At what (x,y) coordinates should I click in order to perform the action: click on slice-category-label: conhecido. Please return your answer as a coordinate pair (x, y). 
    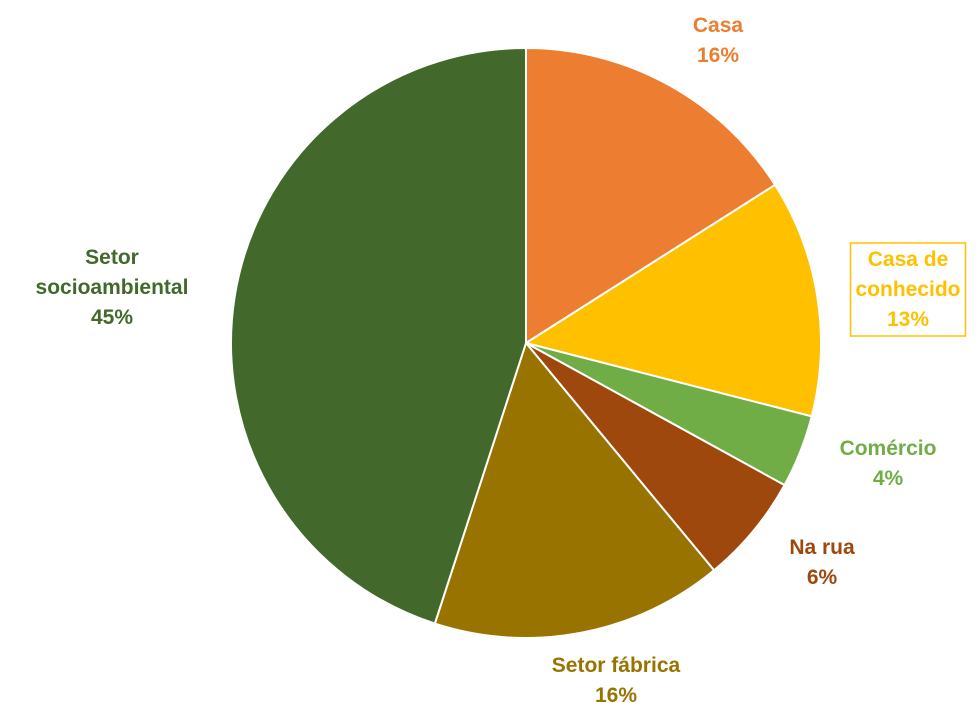
    Looking at the image, I should click on (907, 289).